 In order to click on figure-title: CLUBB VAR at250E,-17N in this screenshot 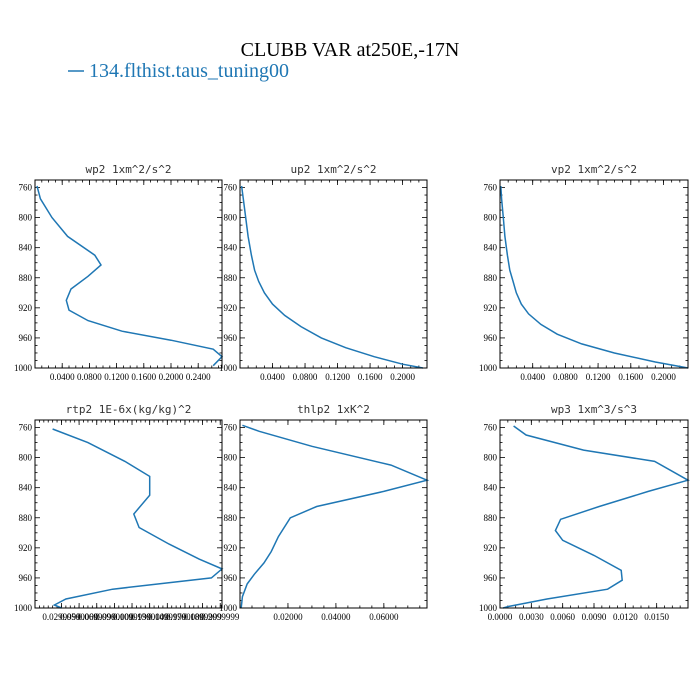, I will do `click(350, 50)`.